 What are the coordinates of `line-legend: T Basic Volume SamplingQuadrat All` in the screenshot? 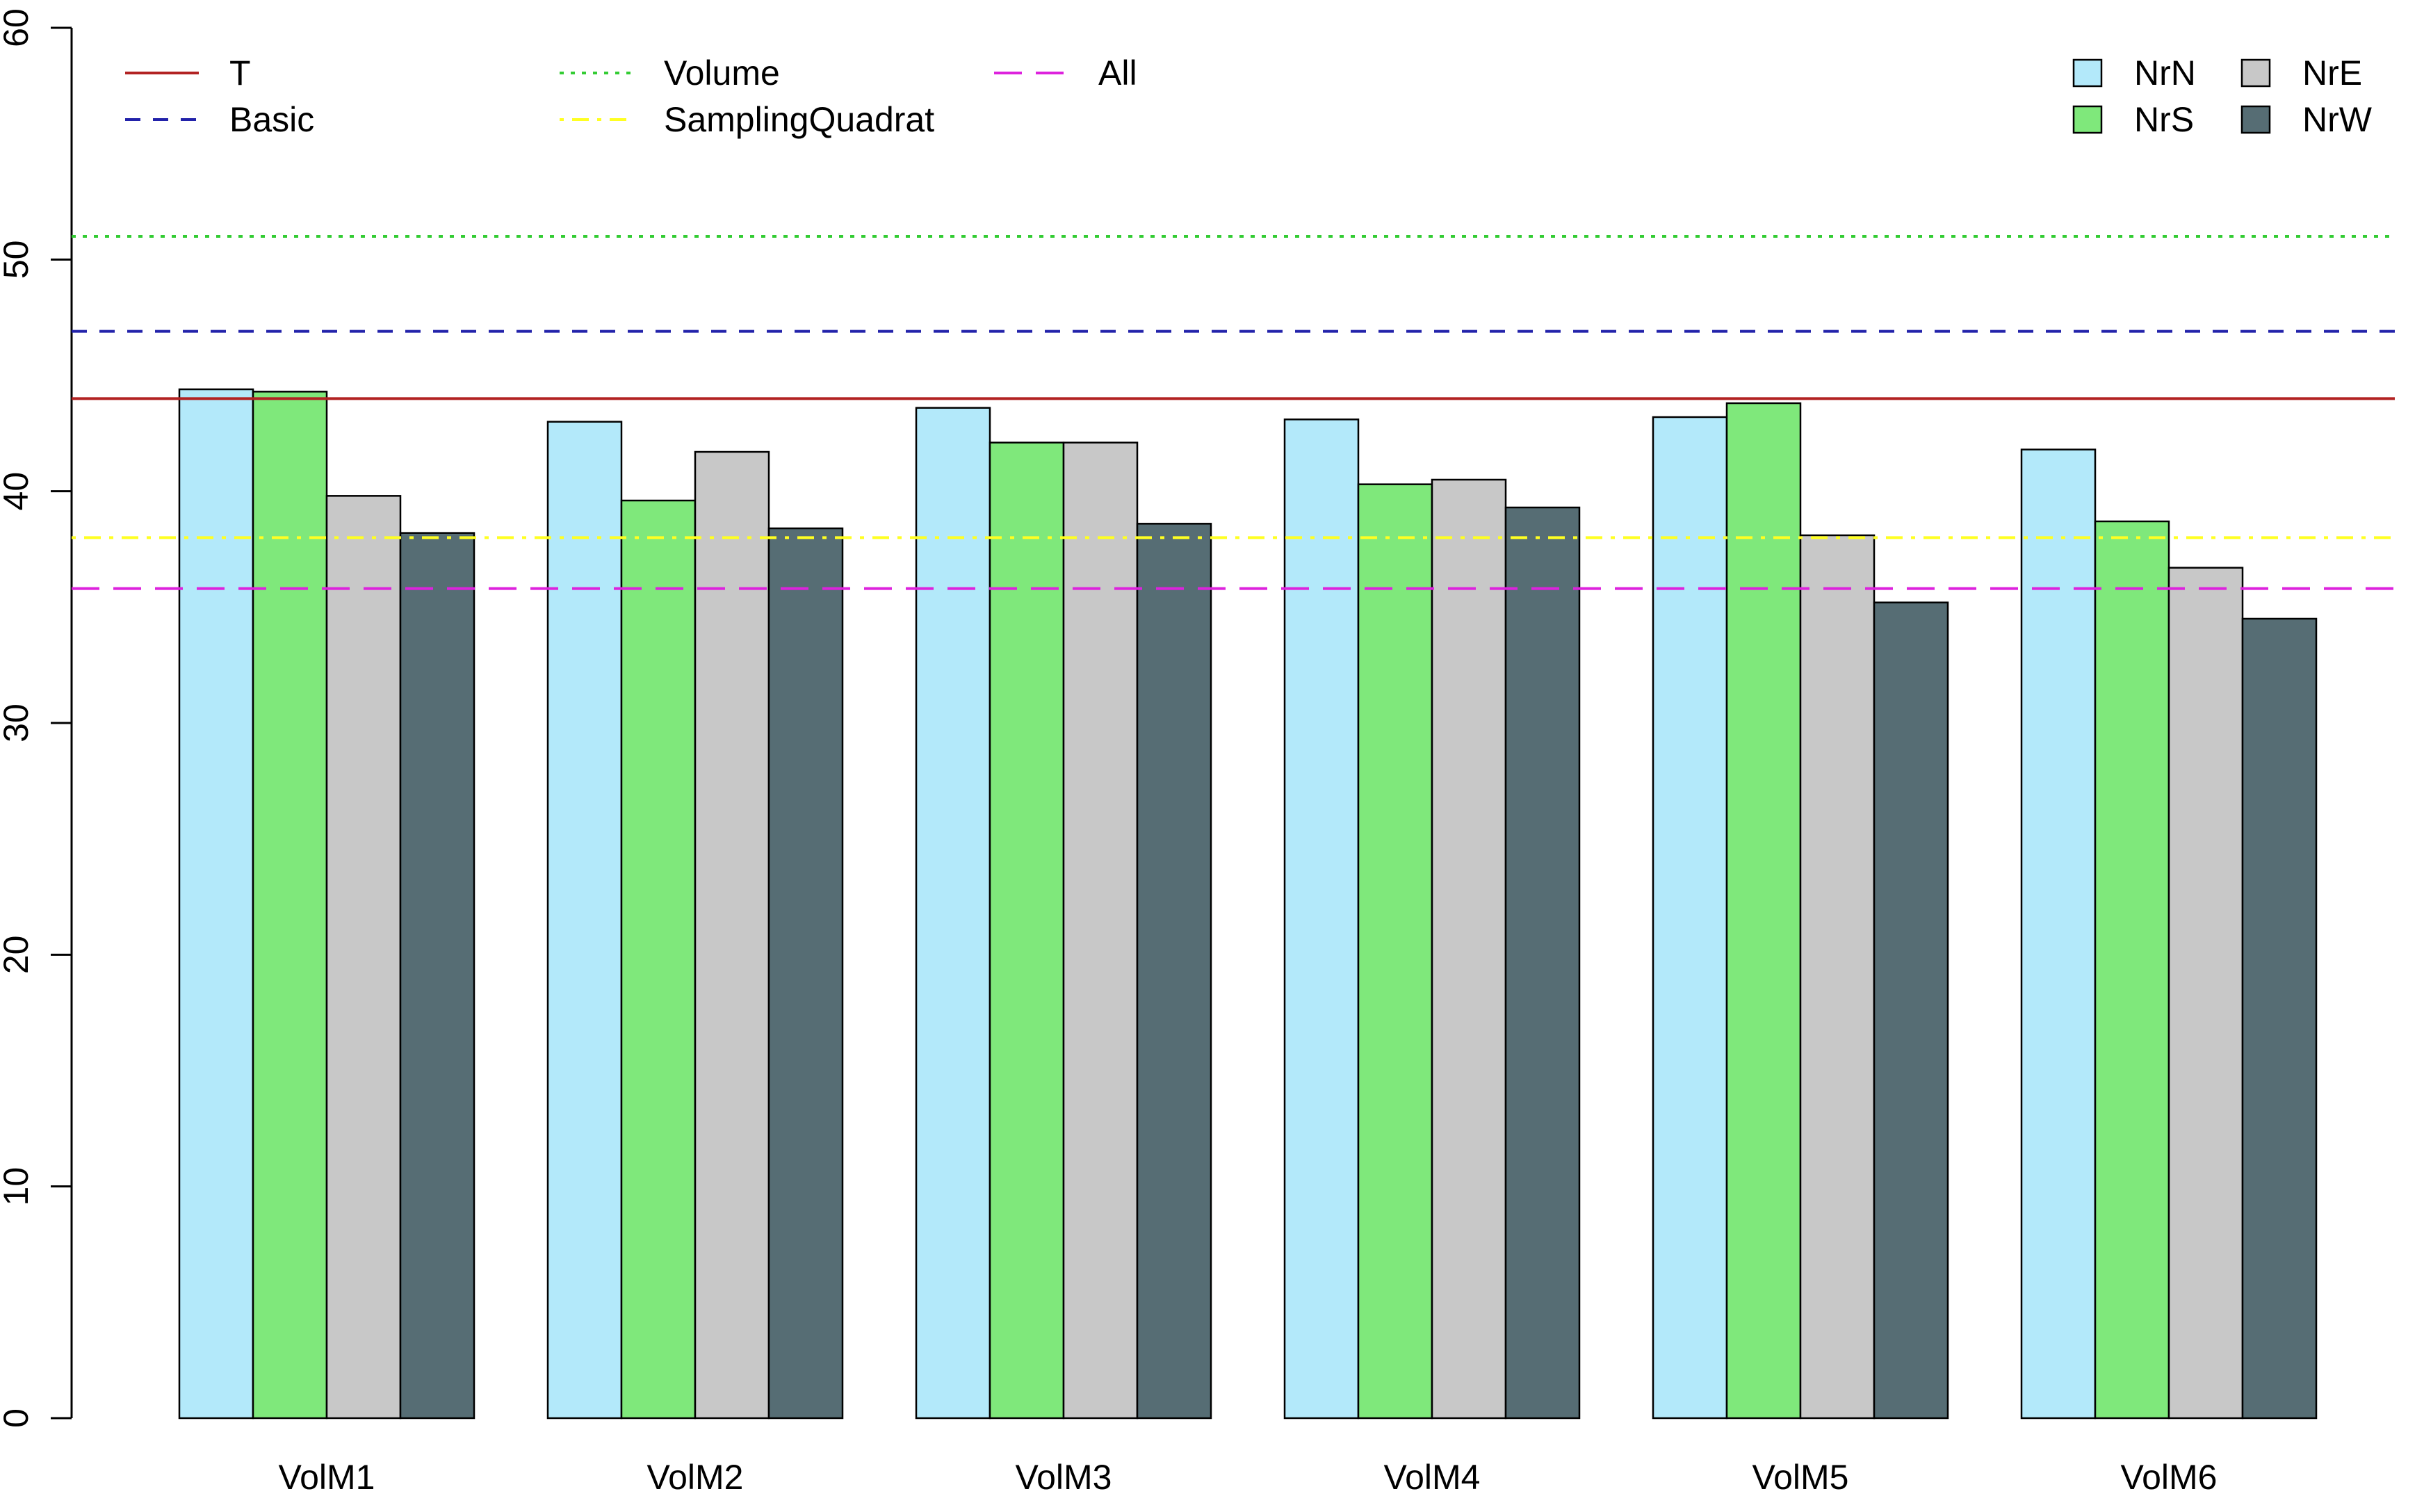 It's located at (631, 96).